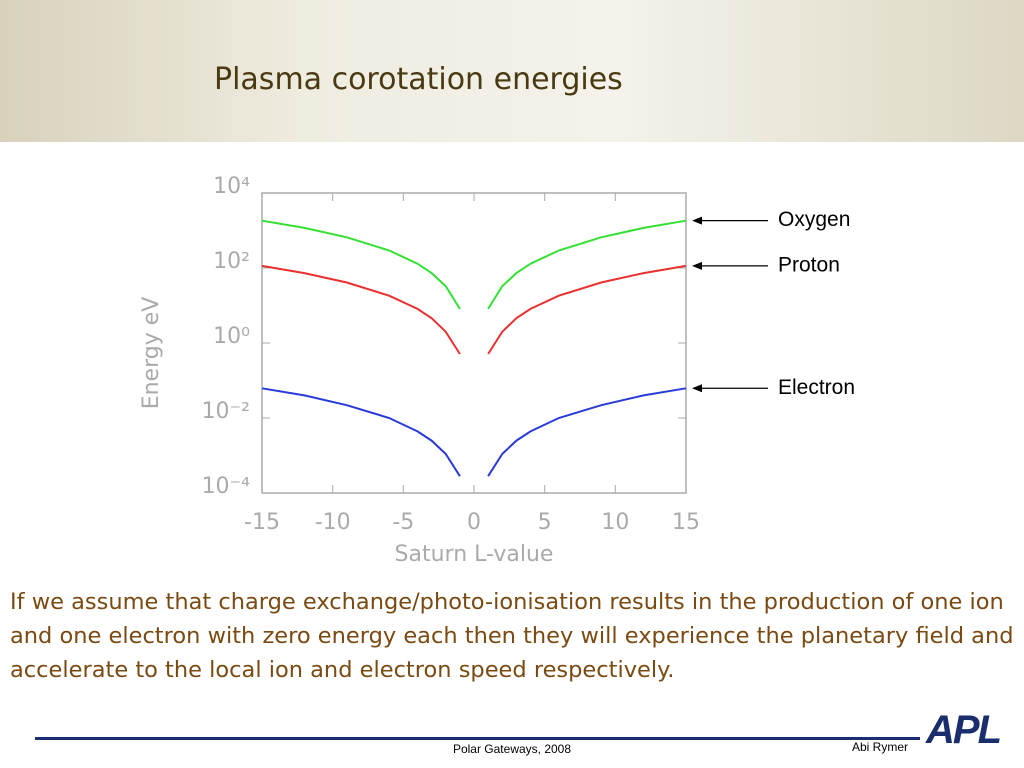  I want to click on logo: APL, so click(964, 730).